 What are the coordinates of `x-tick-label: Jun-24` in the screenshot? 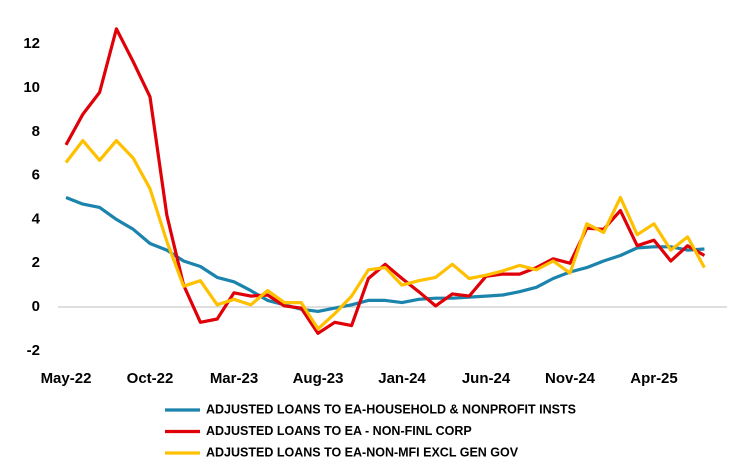 It's located at (486, 378).